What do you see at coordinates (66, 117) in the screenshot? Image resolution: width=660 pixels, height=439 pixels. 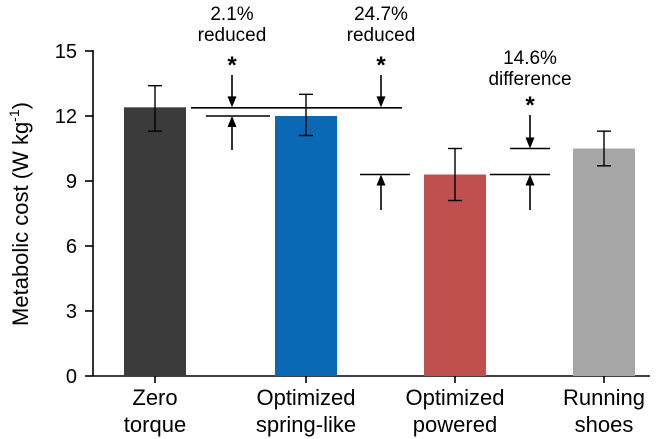 I see `y-tick-label-4: 12` at bounding box center [66, 117].